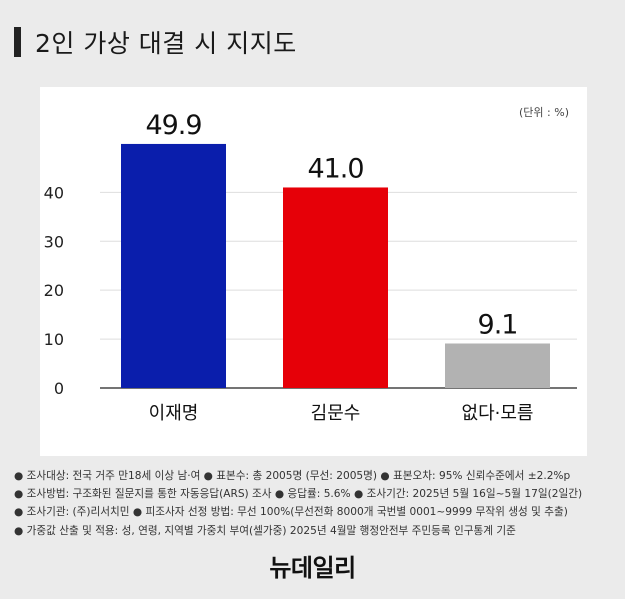 The width and height of the screenshot is (625, 599). Describe the element at coordinates (336, 413) in the screenshot. I see `x-tick-label: 김문수` at that location.